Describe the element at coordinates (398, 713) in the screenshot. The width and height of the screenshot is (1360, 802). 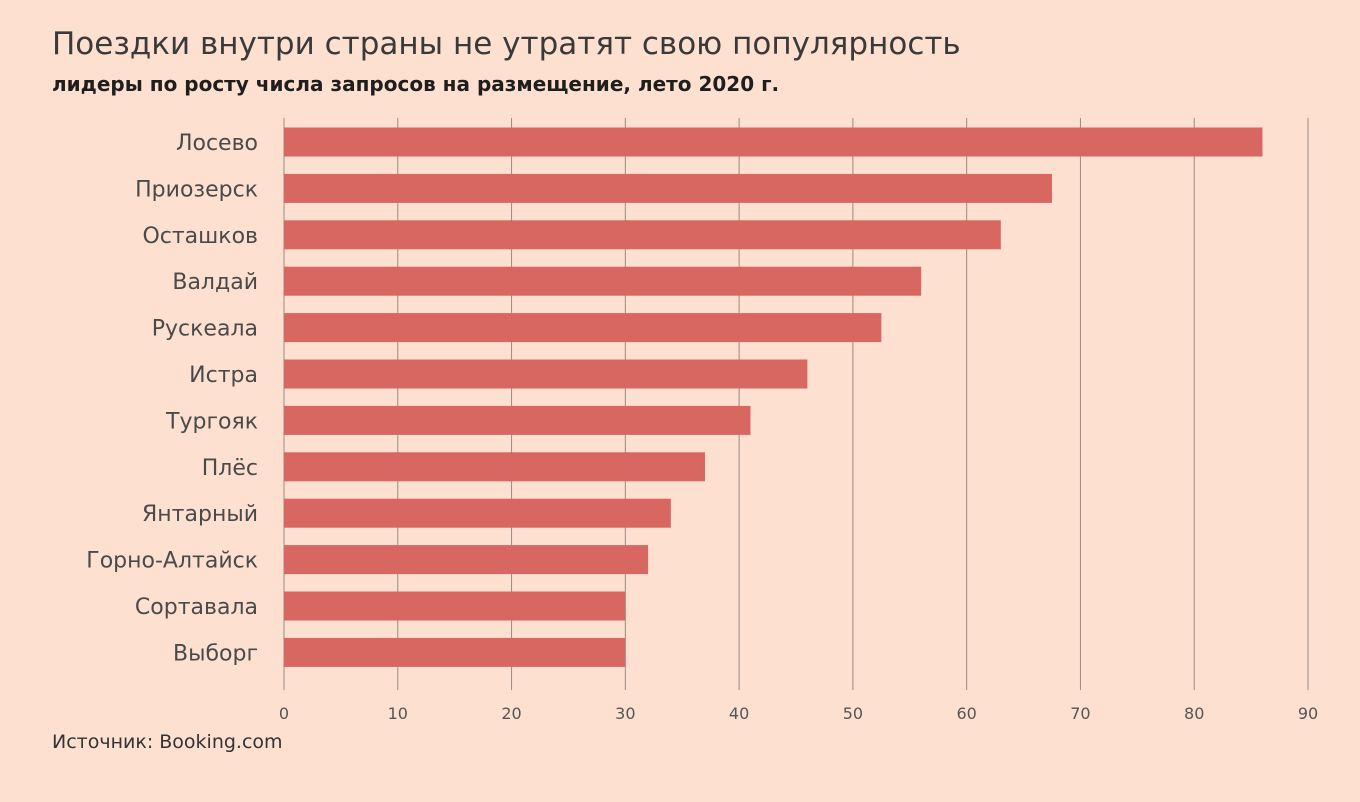
I see `x-tick-label: 10` at that location.